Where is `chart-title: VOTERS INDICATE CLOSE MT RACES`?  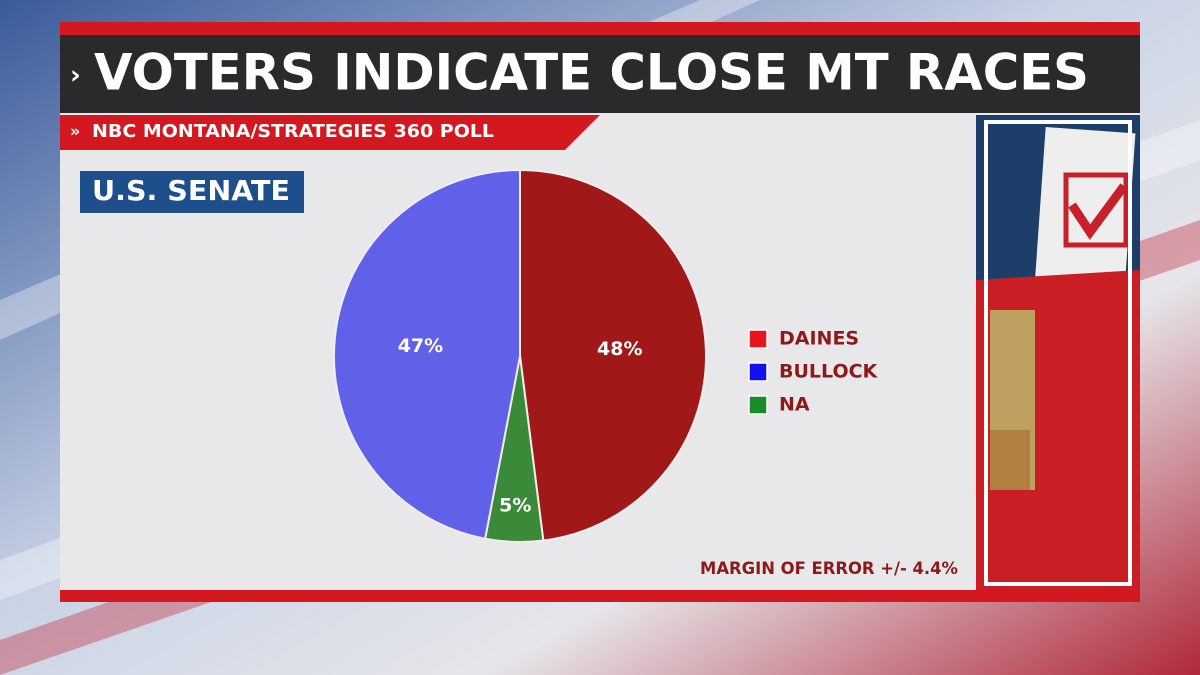 chart-title: VOTERS INDICATE CLOSE MT RACES is located at coordinates (591, 73).